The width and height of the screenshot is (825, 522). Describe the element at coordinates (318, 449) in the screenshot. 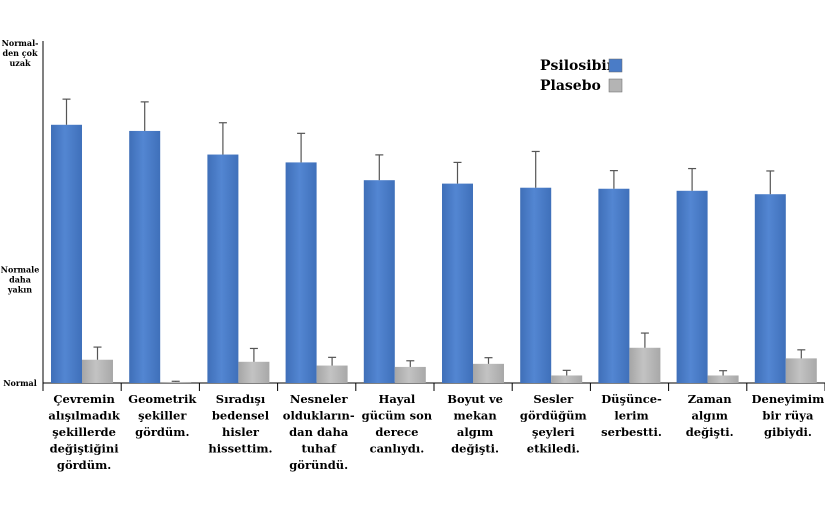

I see `x-tick-label: tuhaf` at that location.